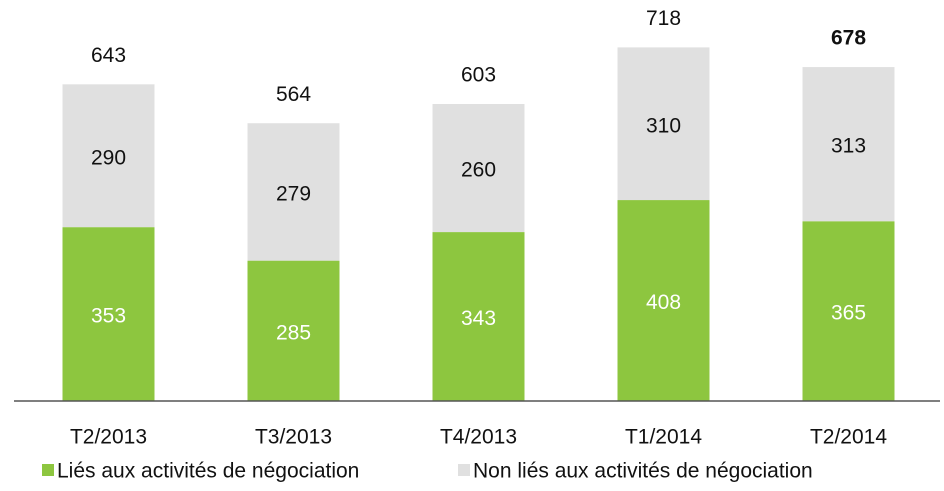 The width and height of the screenshot is (944, 491). What do you see at coordinates (848, 437) in the screenshot?
I see `x-tick-label: T2/2014` at bounding box center [848, 437].